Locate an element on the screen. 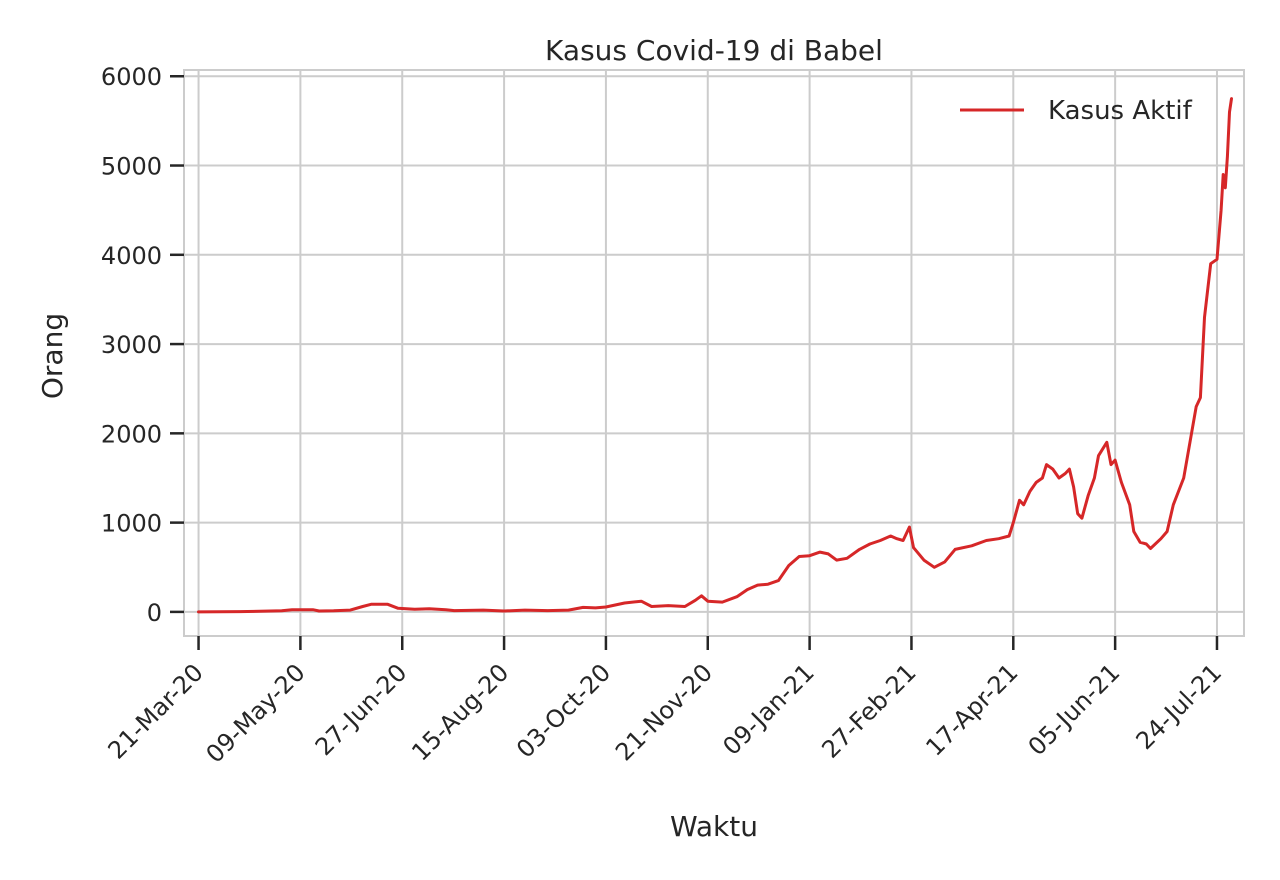 Image resolution: width=1280 pixels, height=880 pixels. x-tick-label: 09-May-20 is located at coordinates (256, 713).